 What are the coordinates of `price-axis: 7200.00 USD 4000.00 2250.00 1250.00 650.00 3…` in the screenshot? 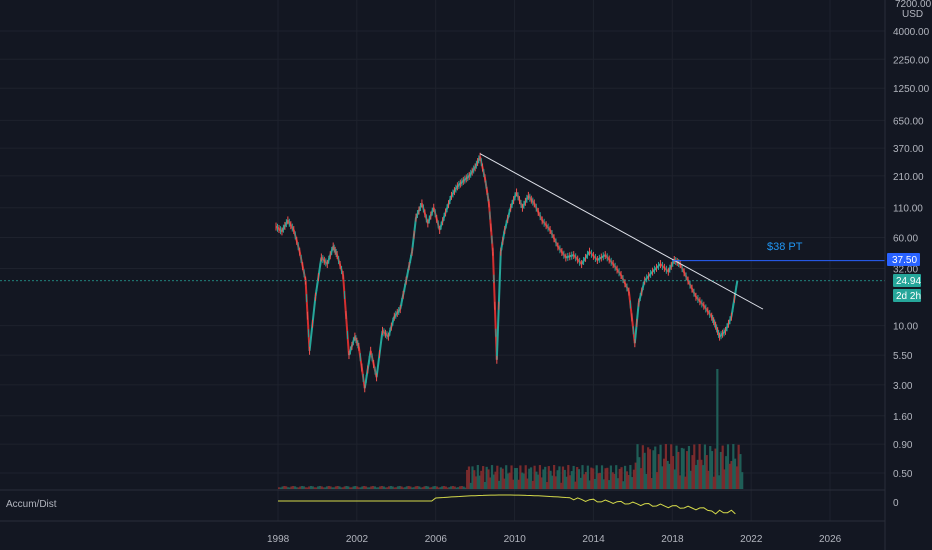 It's located at (912, 240).